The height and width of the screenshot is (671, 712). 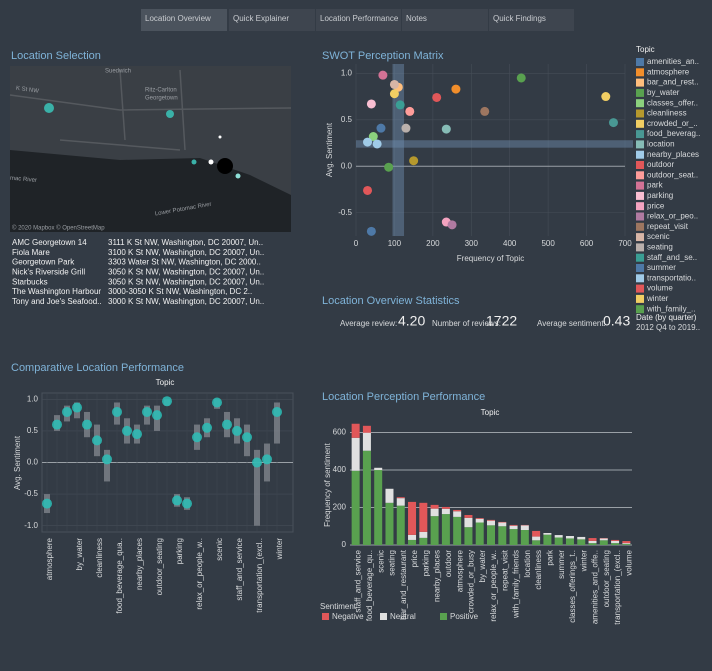 What do you see at coordinates (327, 484) in the screenshot?
I see `y-axis-label: Frequency of sentiment` at bounding box center [327, 484].